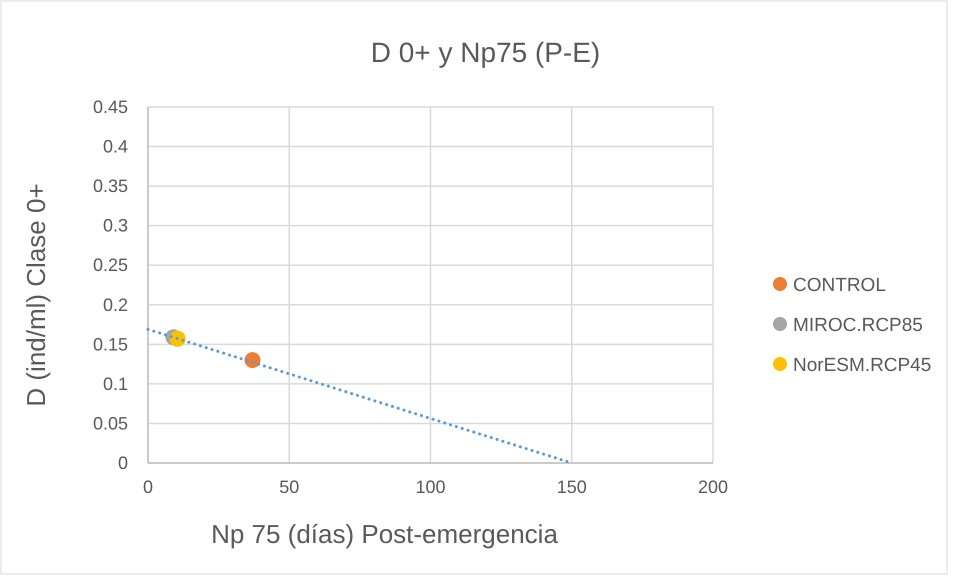  Describe the element at coordinates (384, 534) in the screenshot. I see `x-axis-title: Np 75 (días) Post-emergencia` at that location.